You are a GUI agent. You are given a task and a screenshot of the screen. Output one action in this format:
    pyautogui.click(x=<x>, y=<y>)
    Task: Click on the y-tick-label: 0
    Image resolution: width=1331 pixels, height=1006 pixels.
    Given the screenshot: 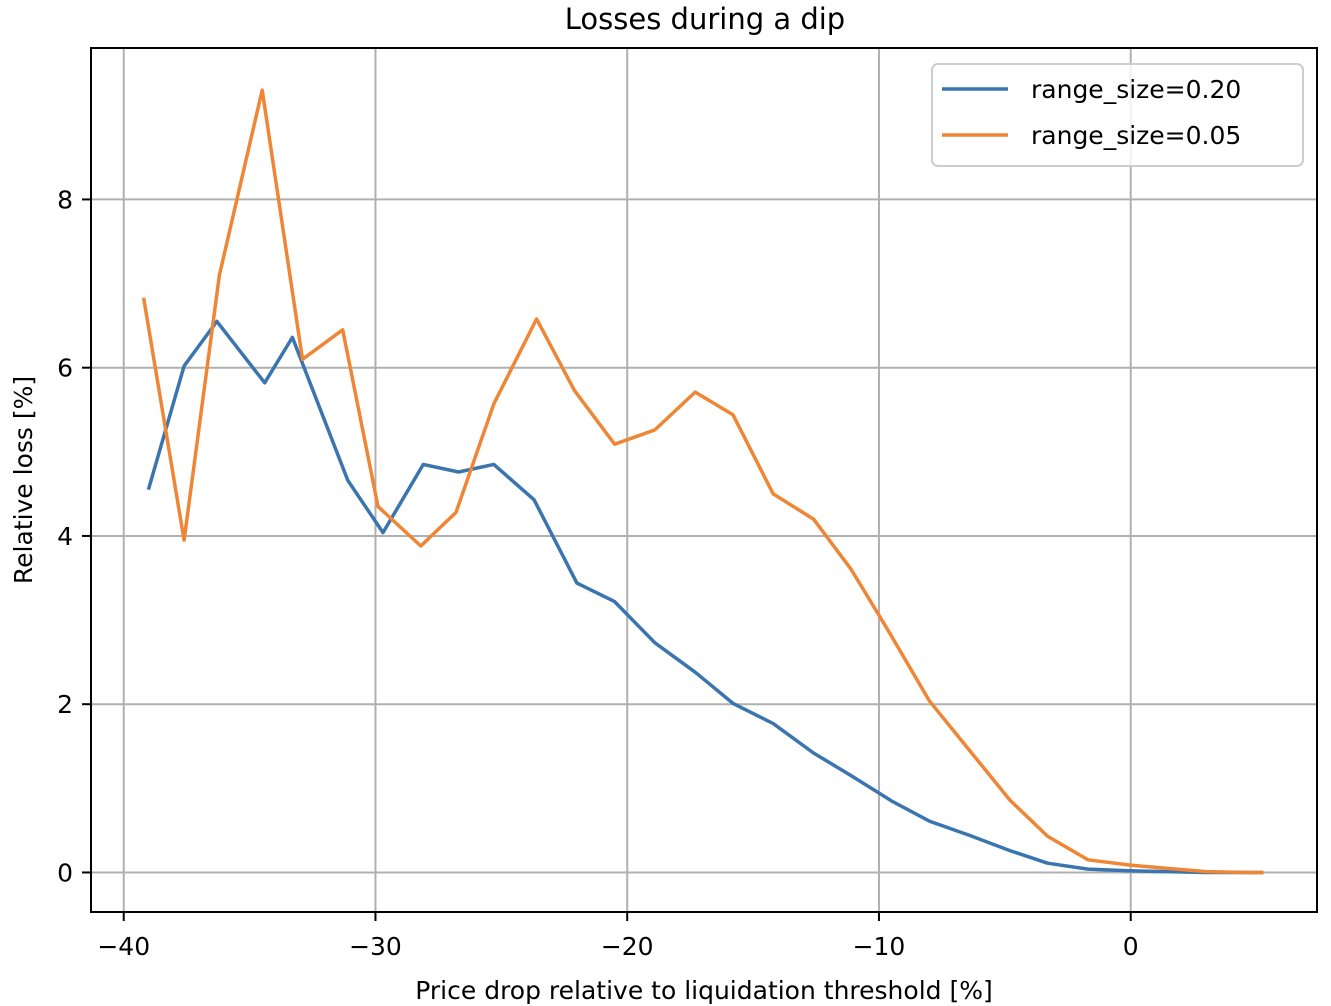 What is the action you would take?
    pyautogui.click(x=65, y=872)
    